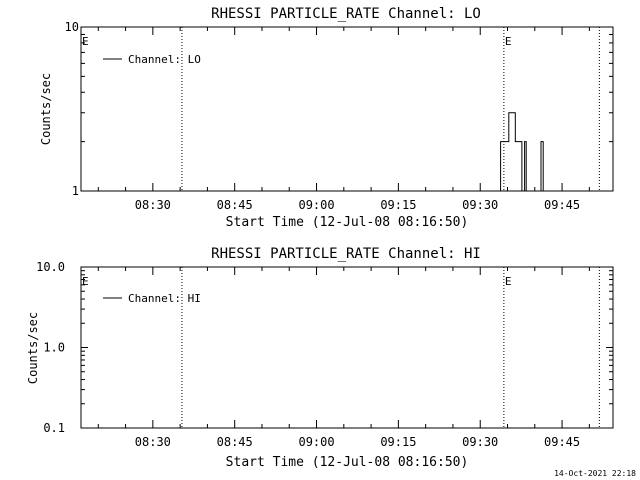 This screenshot has width=640, height=480. Describe the element at coordinates (72, 27) in the screenshot. I see `chart-lo-ytick-label: 10` at that location.